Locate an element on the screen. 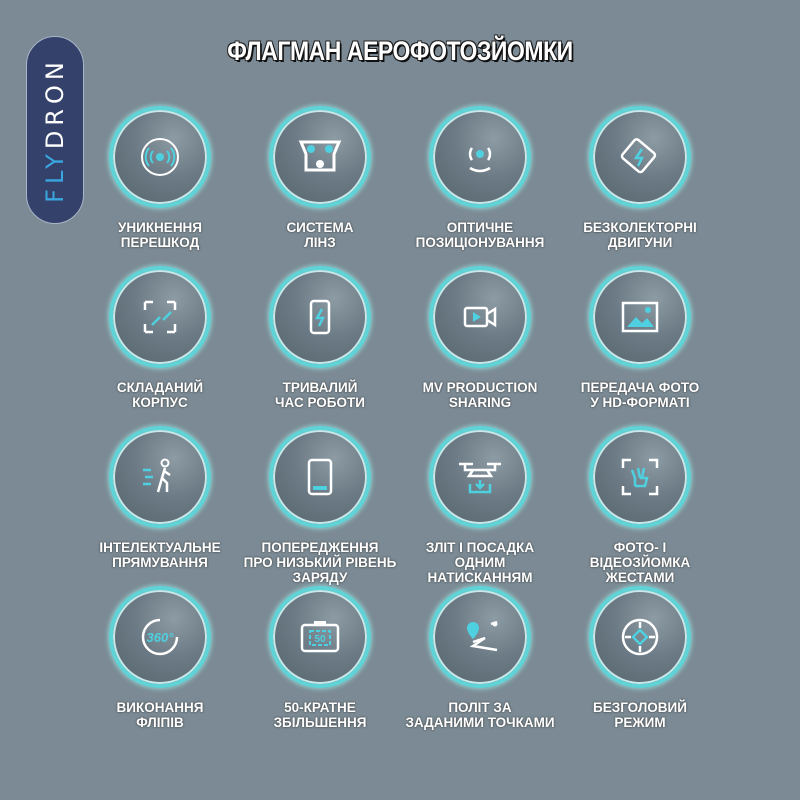 The height and width of the screenshot is (800, 800). feature-label: БЕЗКОЛЕКТОРНІ ДВИГУНИ is located at coordinates (640, 235).